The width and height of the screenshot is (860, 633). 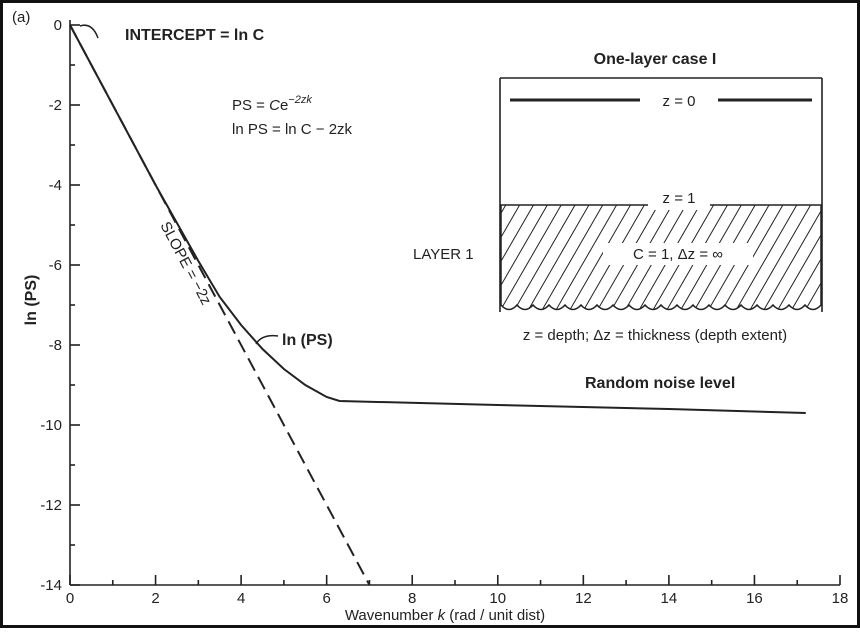 I want to click on curve-arrow, so click(x=267, y=339).